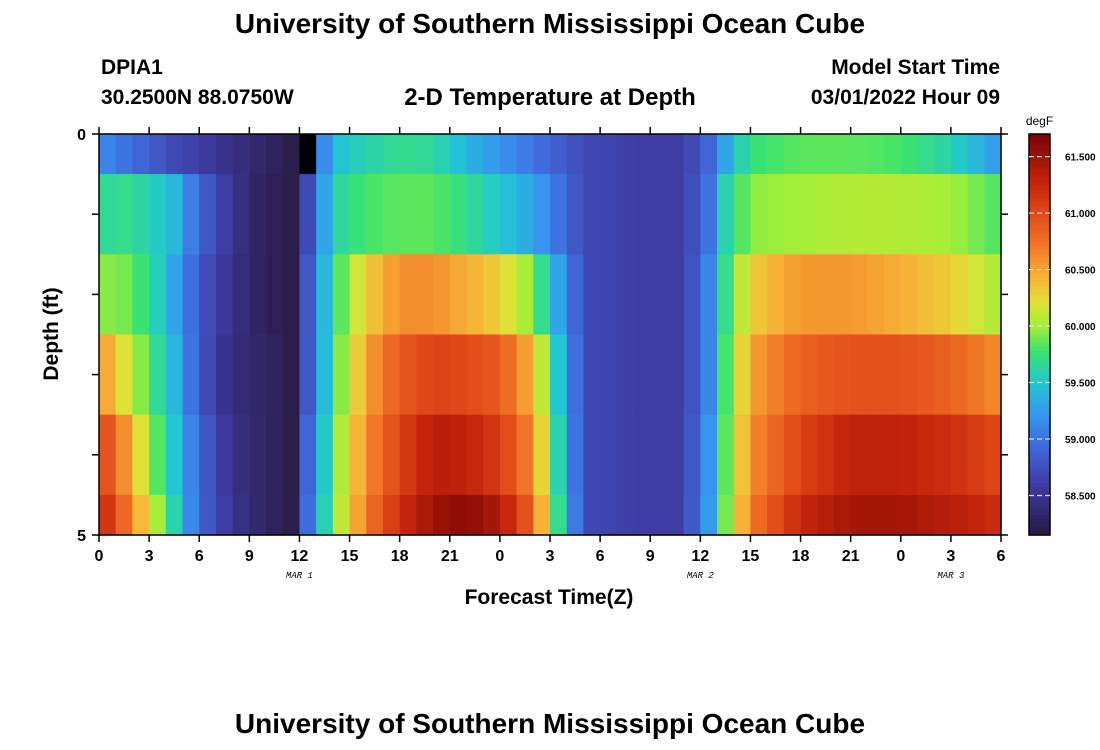 Image resolution: width=1100 pixels, height=750 pixels. Describe the element at coordinates (249, 556) in the screenshot. I see `x-tick-label: 9` at that location.